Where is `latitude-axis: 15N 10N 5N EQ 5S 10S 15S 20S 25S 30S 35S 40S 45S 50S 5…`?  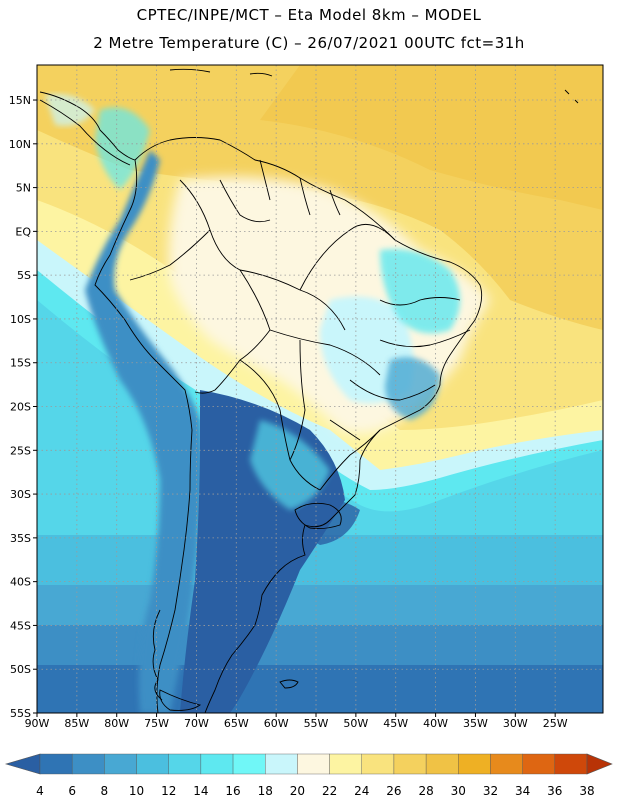
latitude-axis: 15N 10N 5N EQ 5S 10S 15S 20S 25S 30S 35S 40S 45S 50S 5… is located at coordinates (23, 407).